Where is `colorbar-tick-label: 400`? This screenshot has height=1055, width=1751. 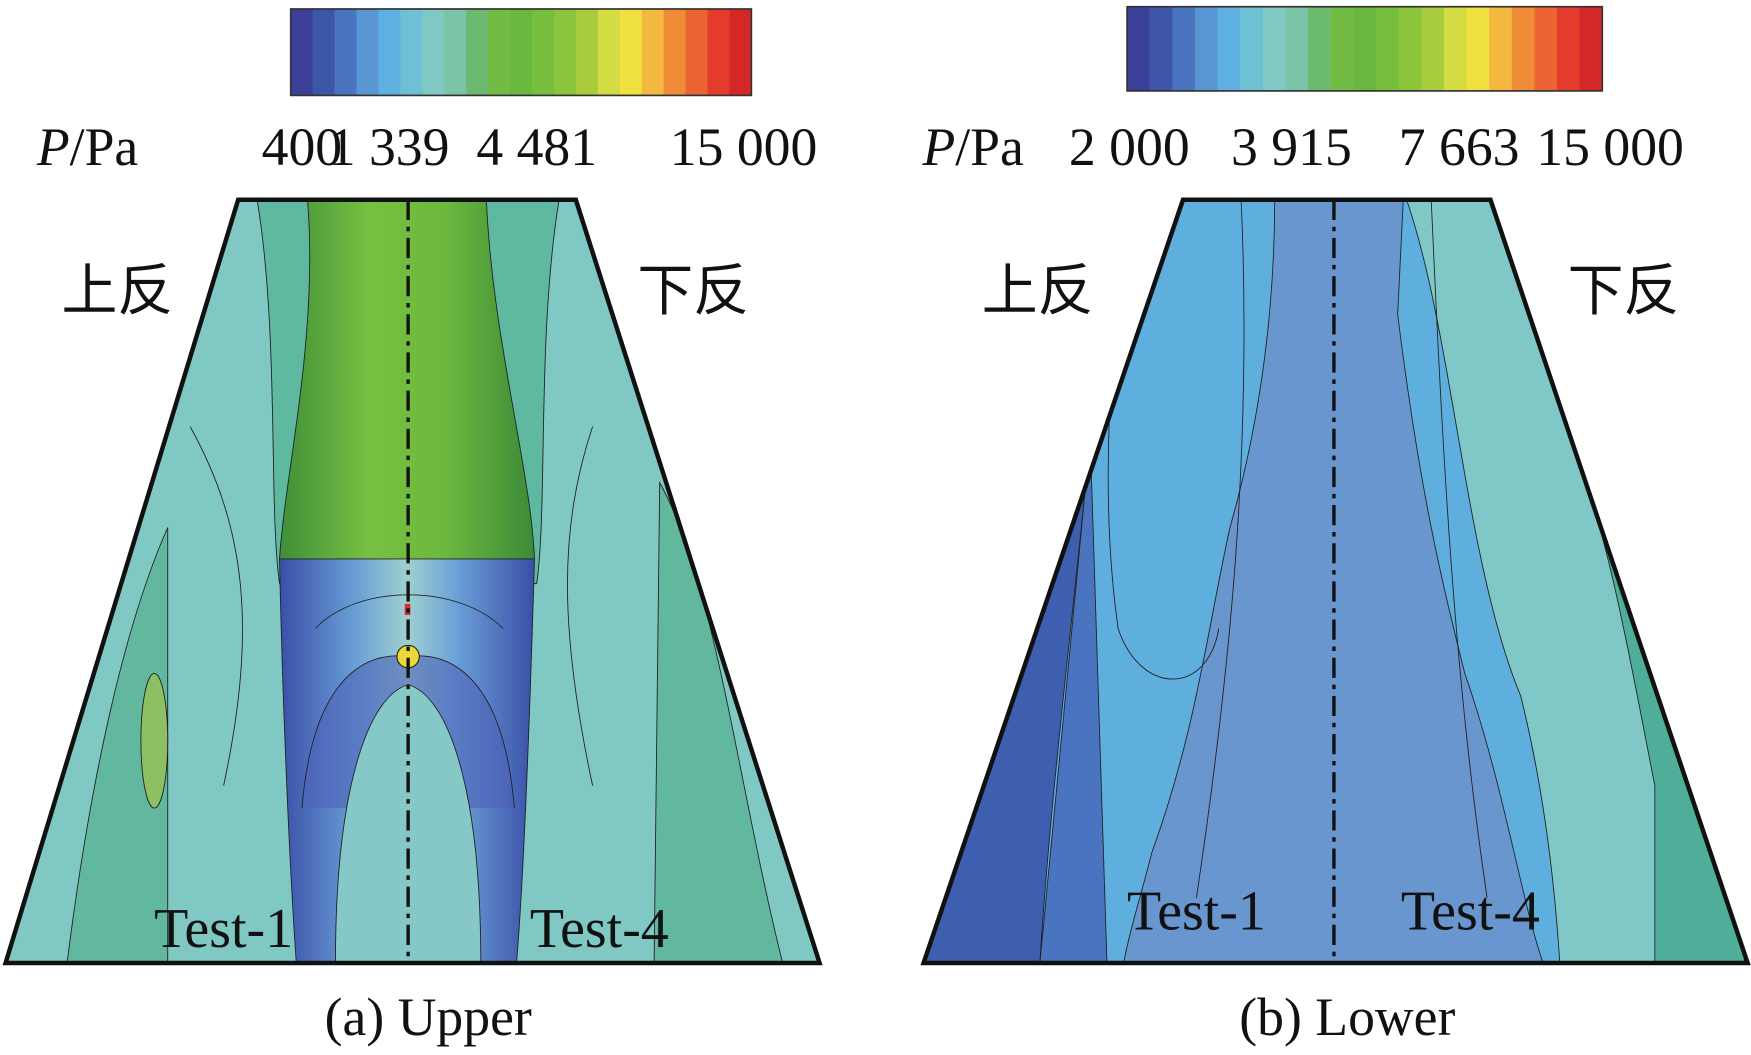 colorbar-tick-label: 400 is located at coordinates (302, 147).